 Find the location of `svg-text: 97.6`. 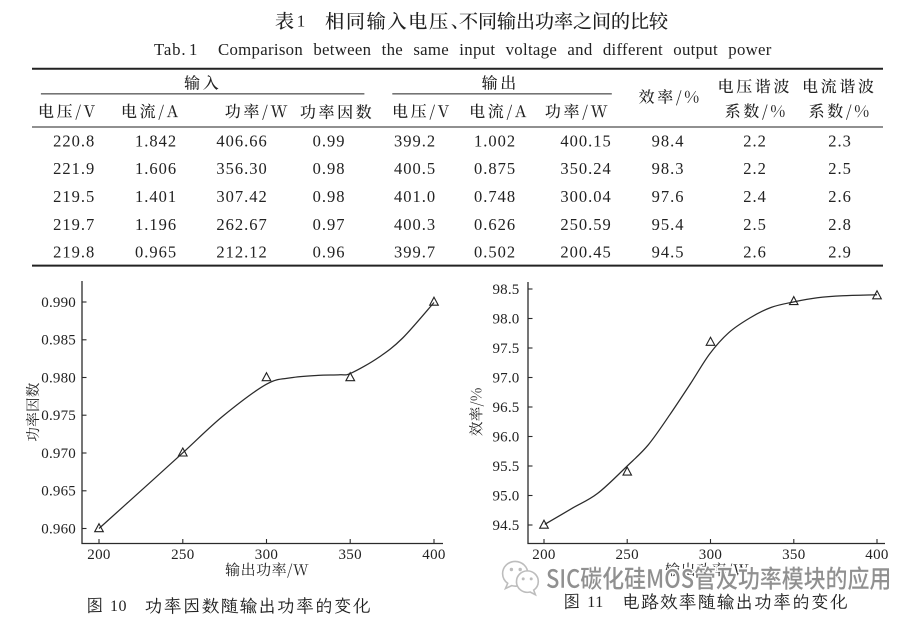

svg-text: 97.6 is located at coordinates (668, 196).